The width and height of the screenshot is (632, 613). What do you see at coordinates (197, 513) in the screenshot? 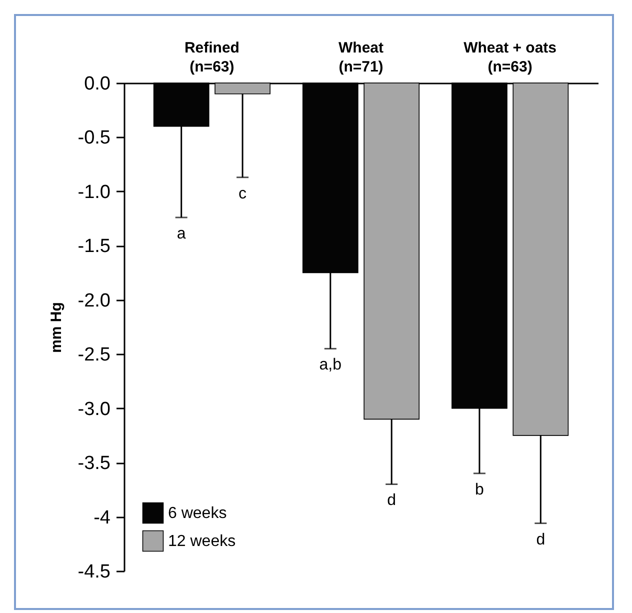
I see `legend-label: 6 weeks` at bounding box center [197, 513].